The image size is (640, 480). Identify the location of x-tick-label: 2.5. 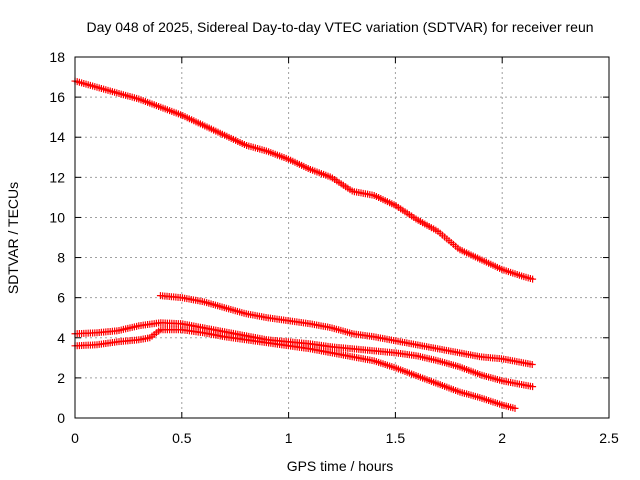
(609, 438).